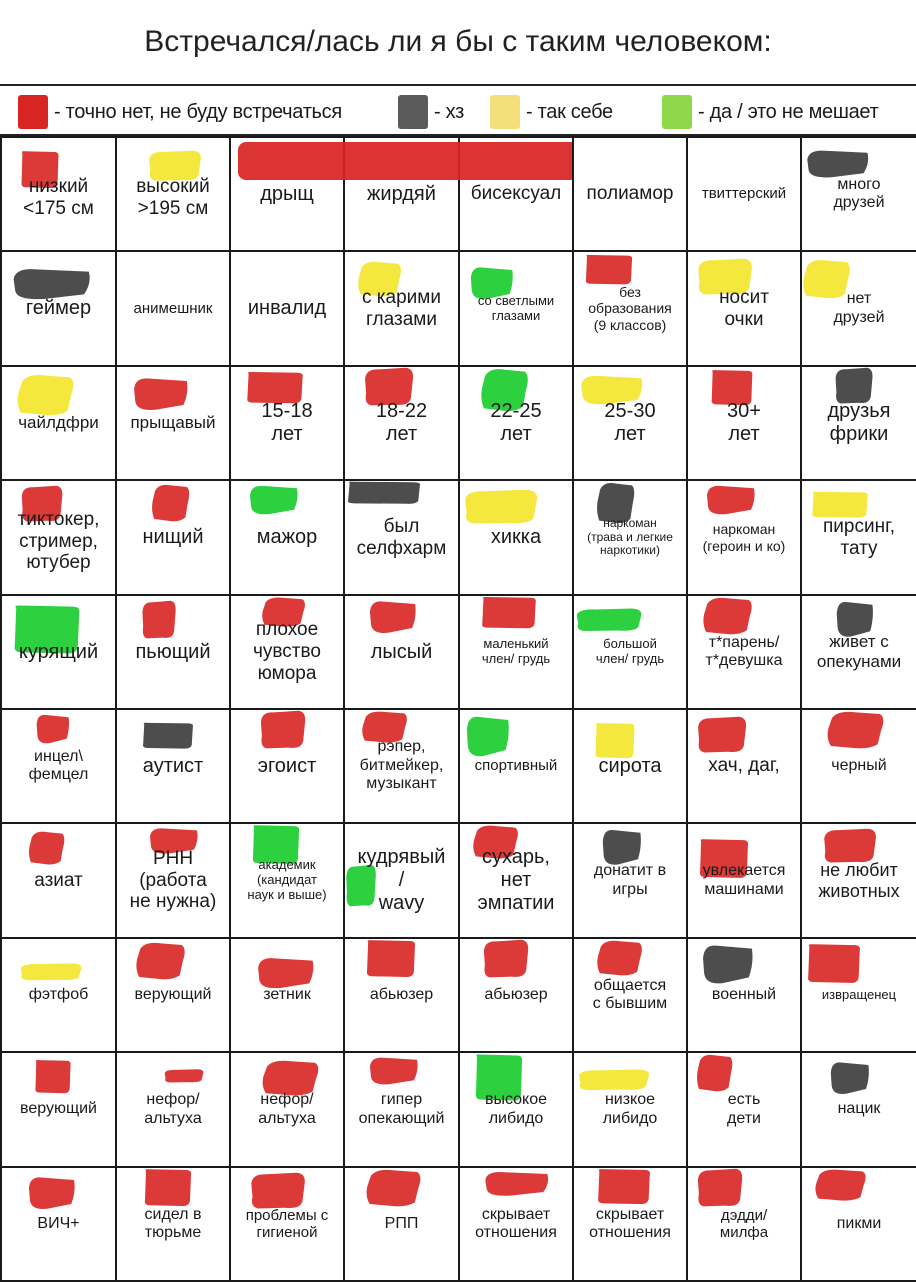 The width and height of the screenshot is (916, 1282). What do you see at coordinates (630, 765) in the screenshot?
I see `cell-label: сирота` at bounding box center [630, 765].